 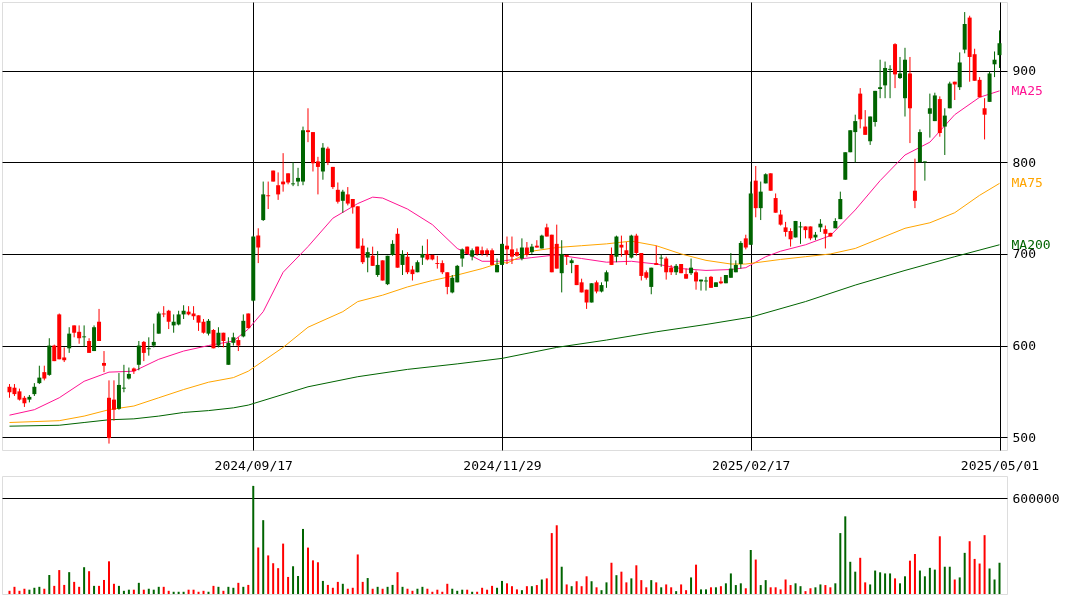 What do you see at coordinates (1024, 346) in the screenshot?
I see `y-tick-label: 600` at bounding box center [1024, 346].